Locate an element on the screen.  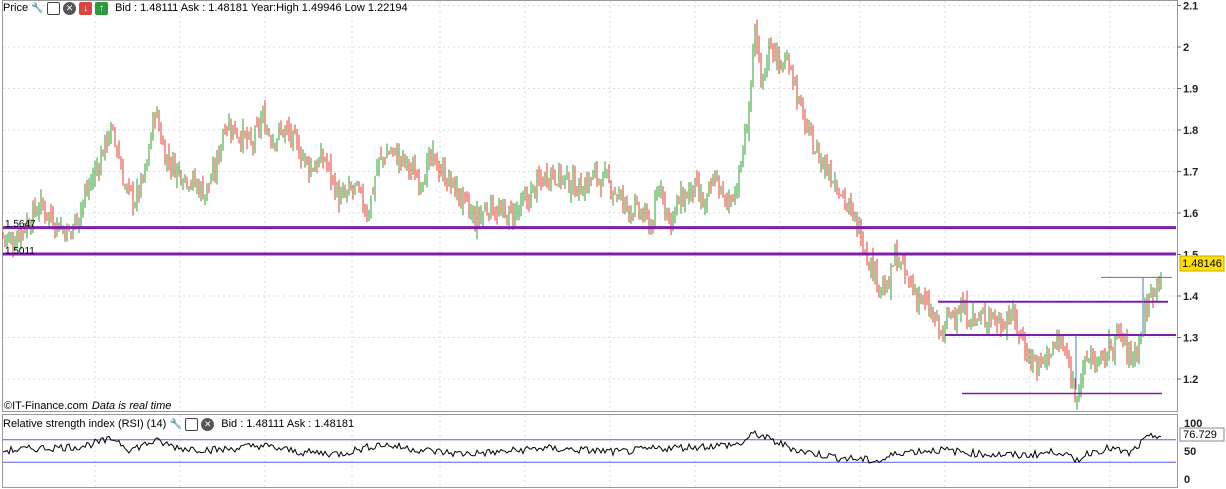
level-label-upper: 1.5647 is located at coordinates (20, 224).